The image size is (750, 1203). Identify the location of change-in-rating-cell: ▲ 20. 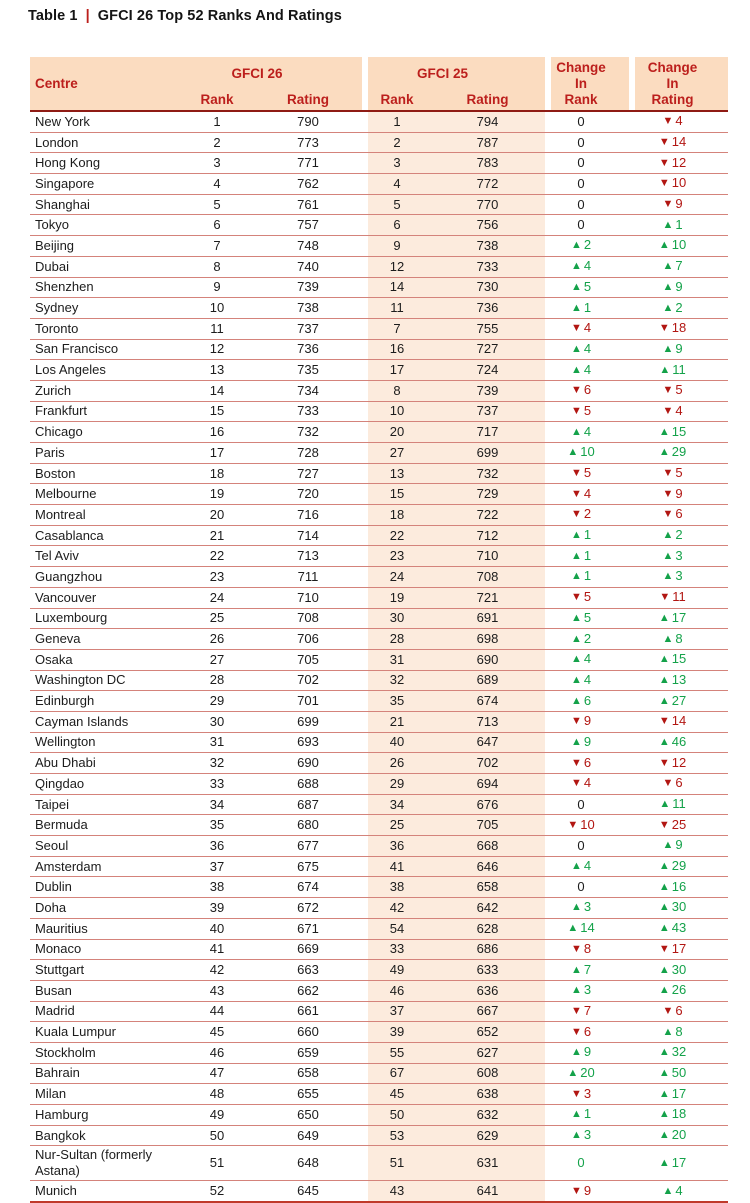
(682, 1136).